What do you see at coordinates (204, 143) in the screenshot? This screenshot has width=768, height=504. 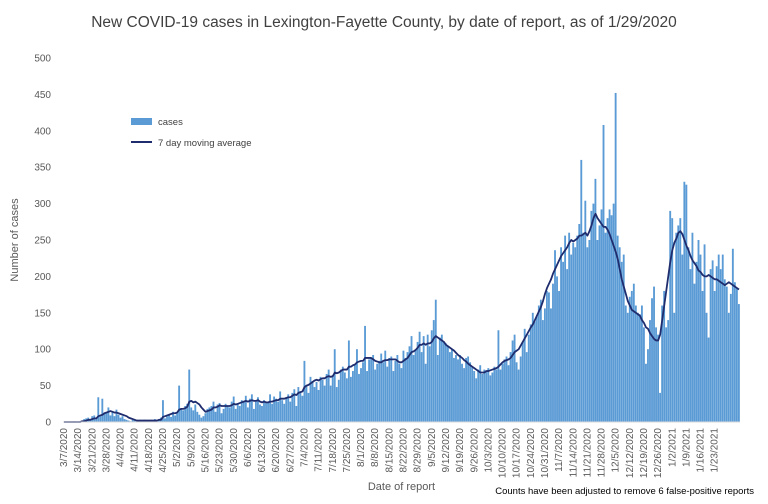 I see `legend-label-moving-average: 7 day moving average` at bounding box center [204, 143].